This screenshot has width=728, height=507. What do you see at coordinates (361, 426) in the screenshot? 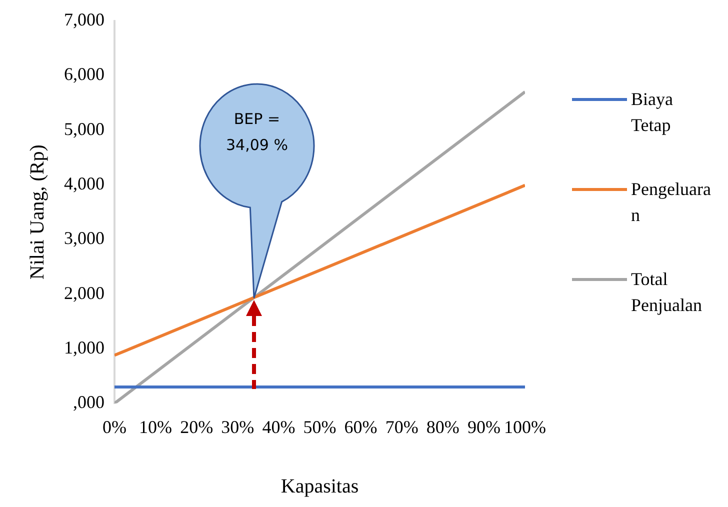
I see `x-tick-label: 60%` at bounding box center [361, 426].